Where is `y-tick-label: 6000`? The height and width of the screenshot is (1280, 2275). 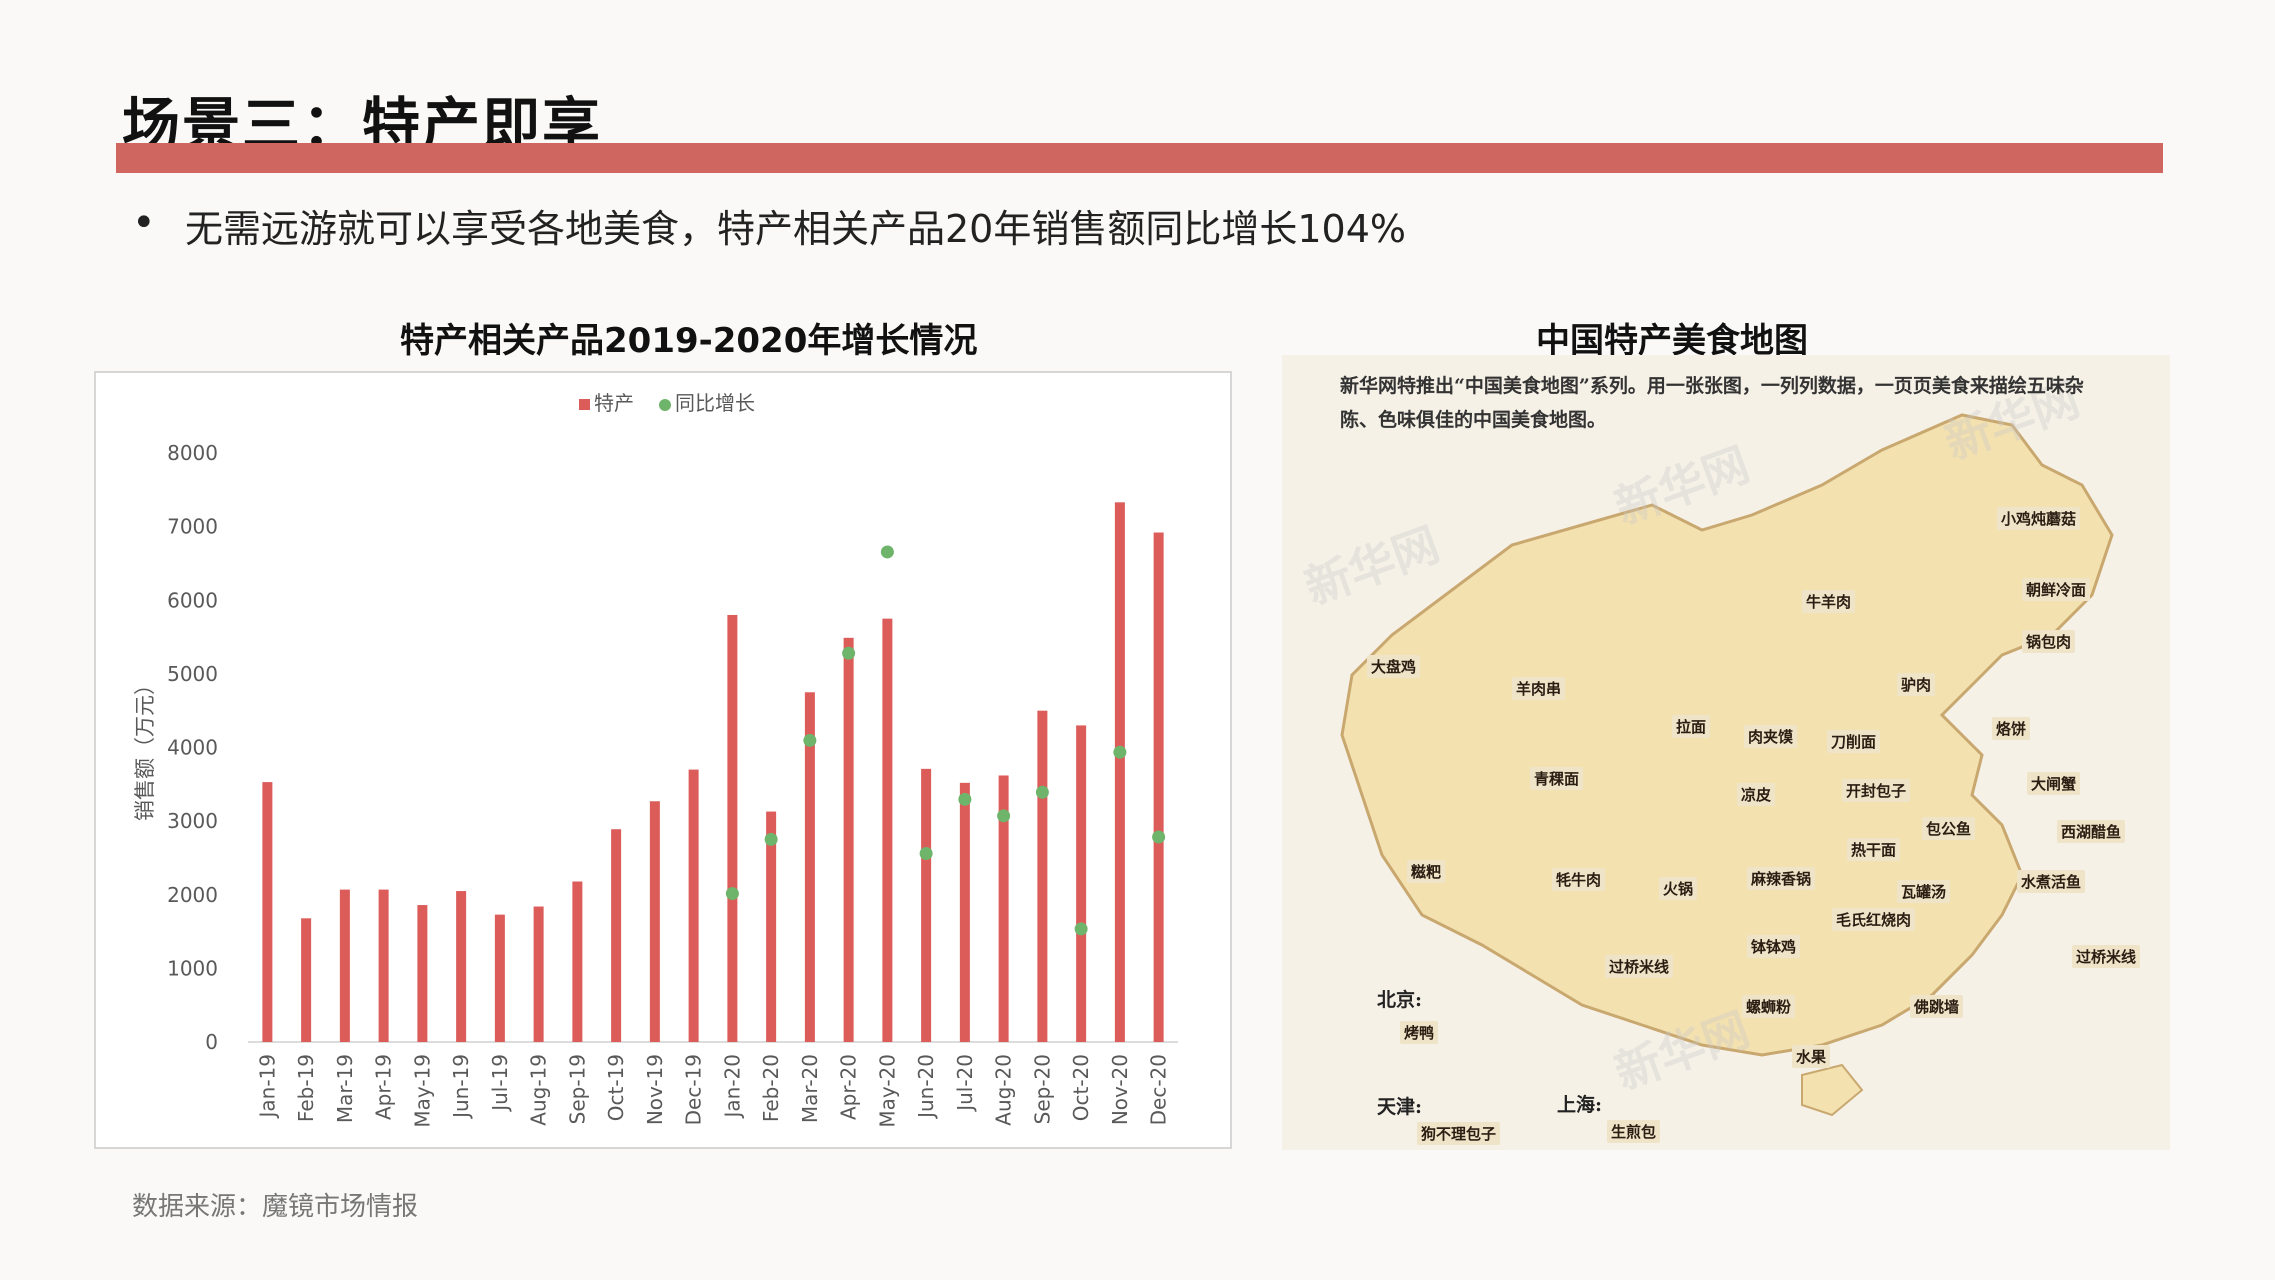 y-tick-label: 6000 is located at coordinates (192, 600).